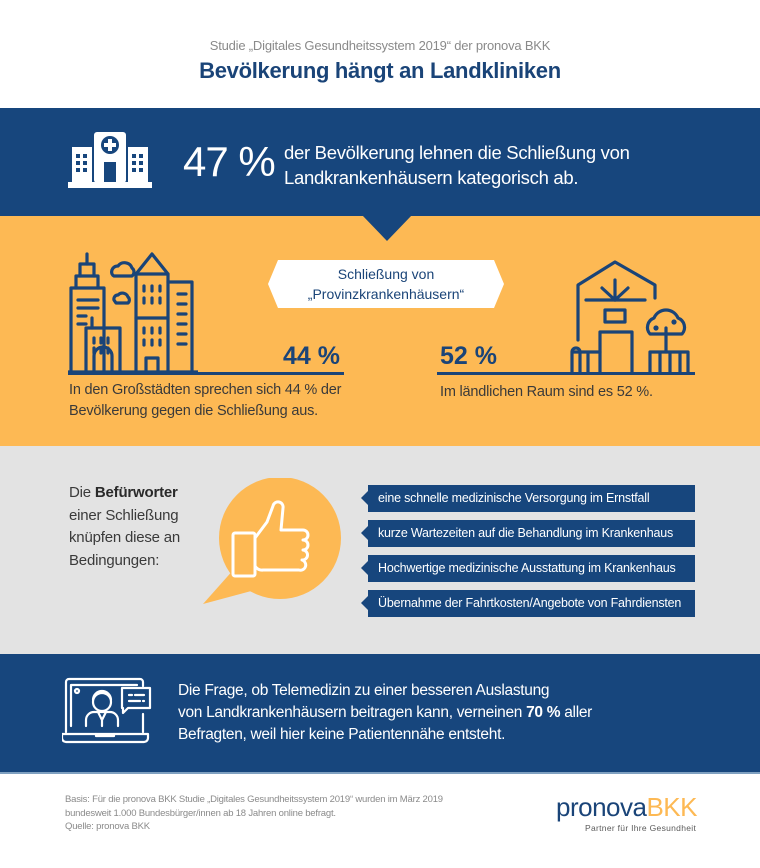 The height and width of the screenshot is (868, 760). I want to click on banner-line1: Schließung von, so click(386, 274).